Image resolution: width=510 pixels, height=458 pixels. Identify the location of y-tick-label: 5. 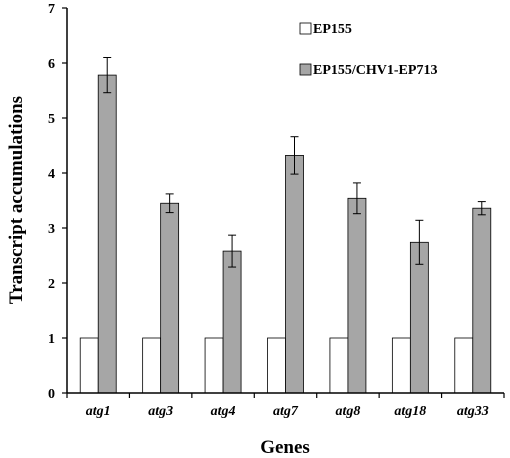
(51, 119).